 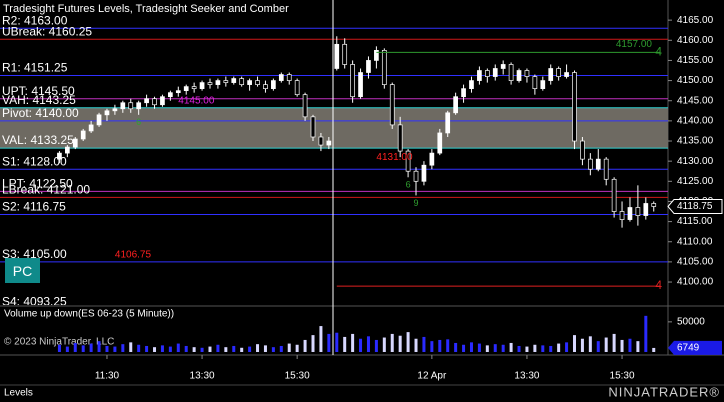 What do you see at coordinates (695, 221) in the screenshot?
I see `y-tick-label: 4115.00` at bounding box center [695, 221].